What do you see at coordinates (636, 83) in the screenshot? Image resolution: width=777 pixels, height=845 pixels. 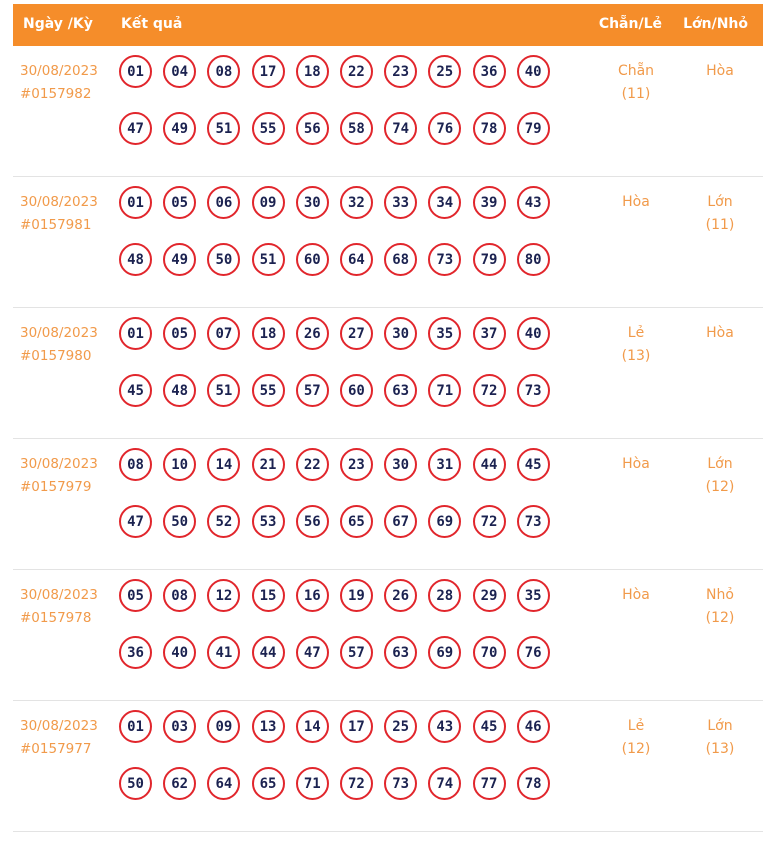 I see `even-odd-result: Chẵn (11)` at bounding box center [636, 83].